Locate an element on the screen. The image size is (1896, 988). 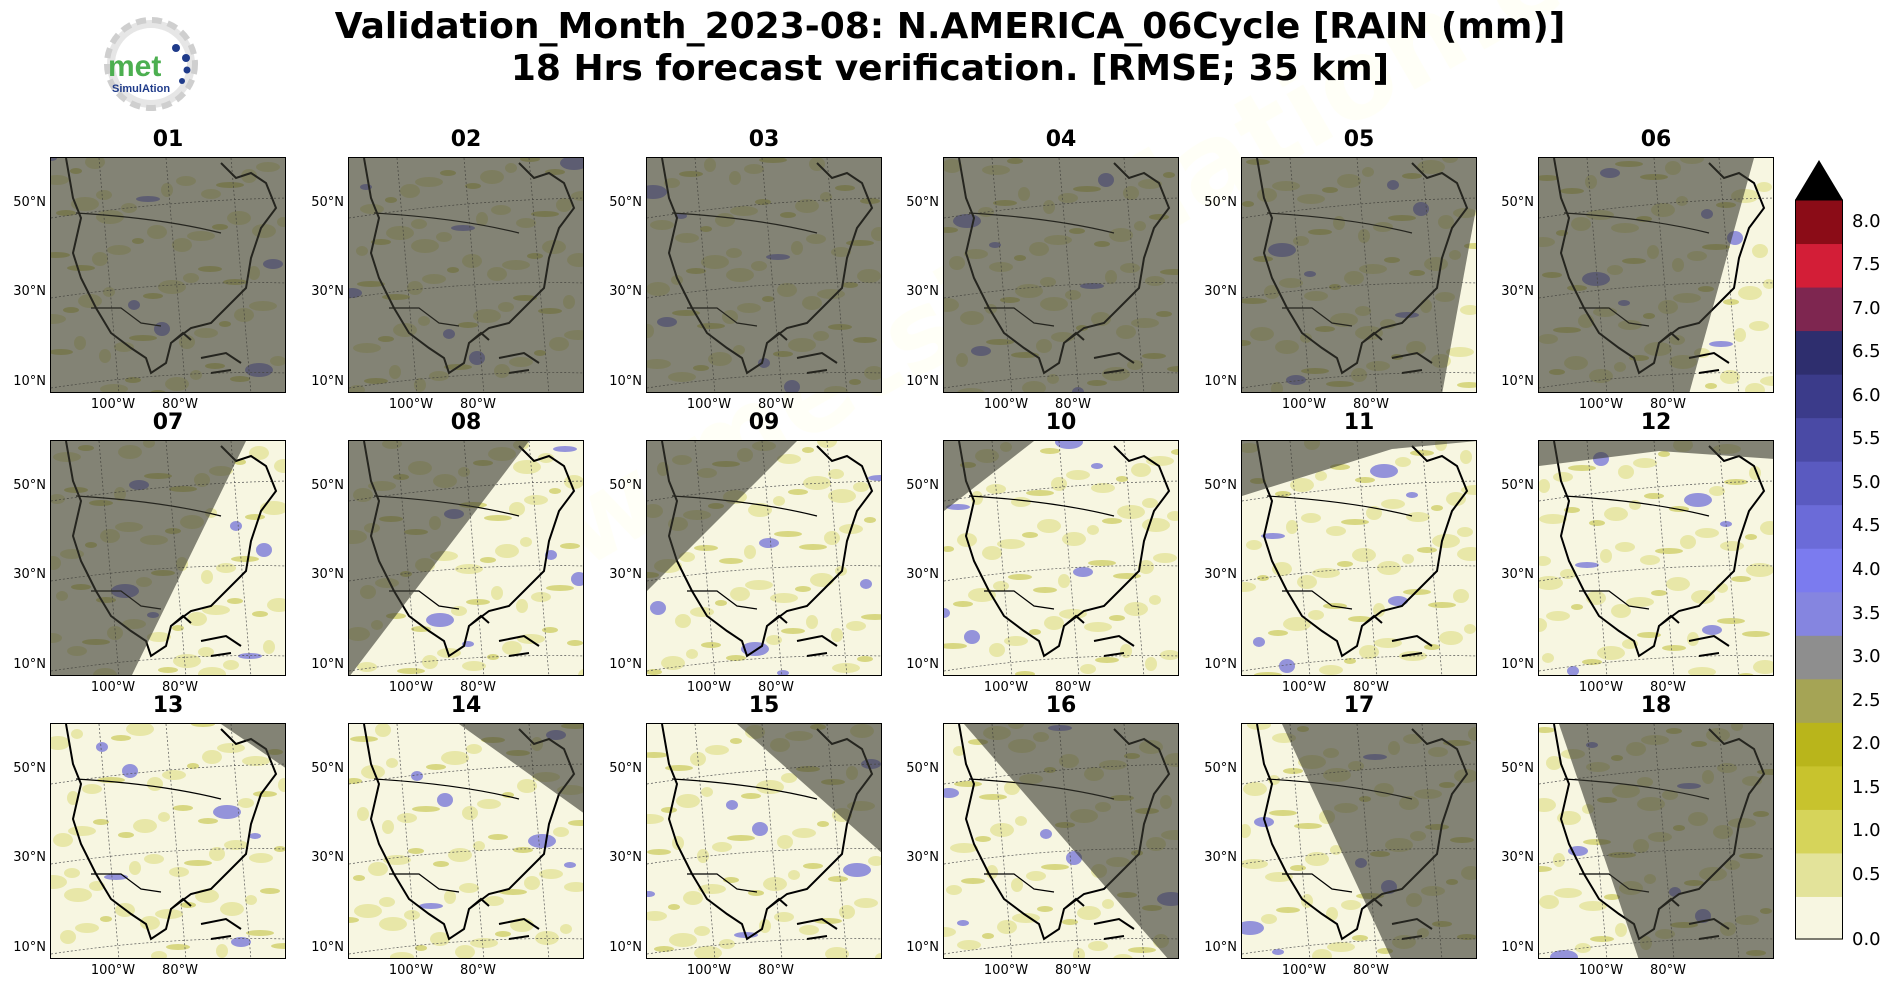
panel-title-13: 13 is located at coordinates (168, 705).